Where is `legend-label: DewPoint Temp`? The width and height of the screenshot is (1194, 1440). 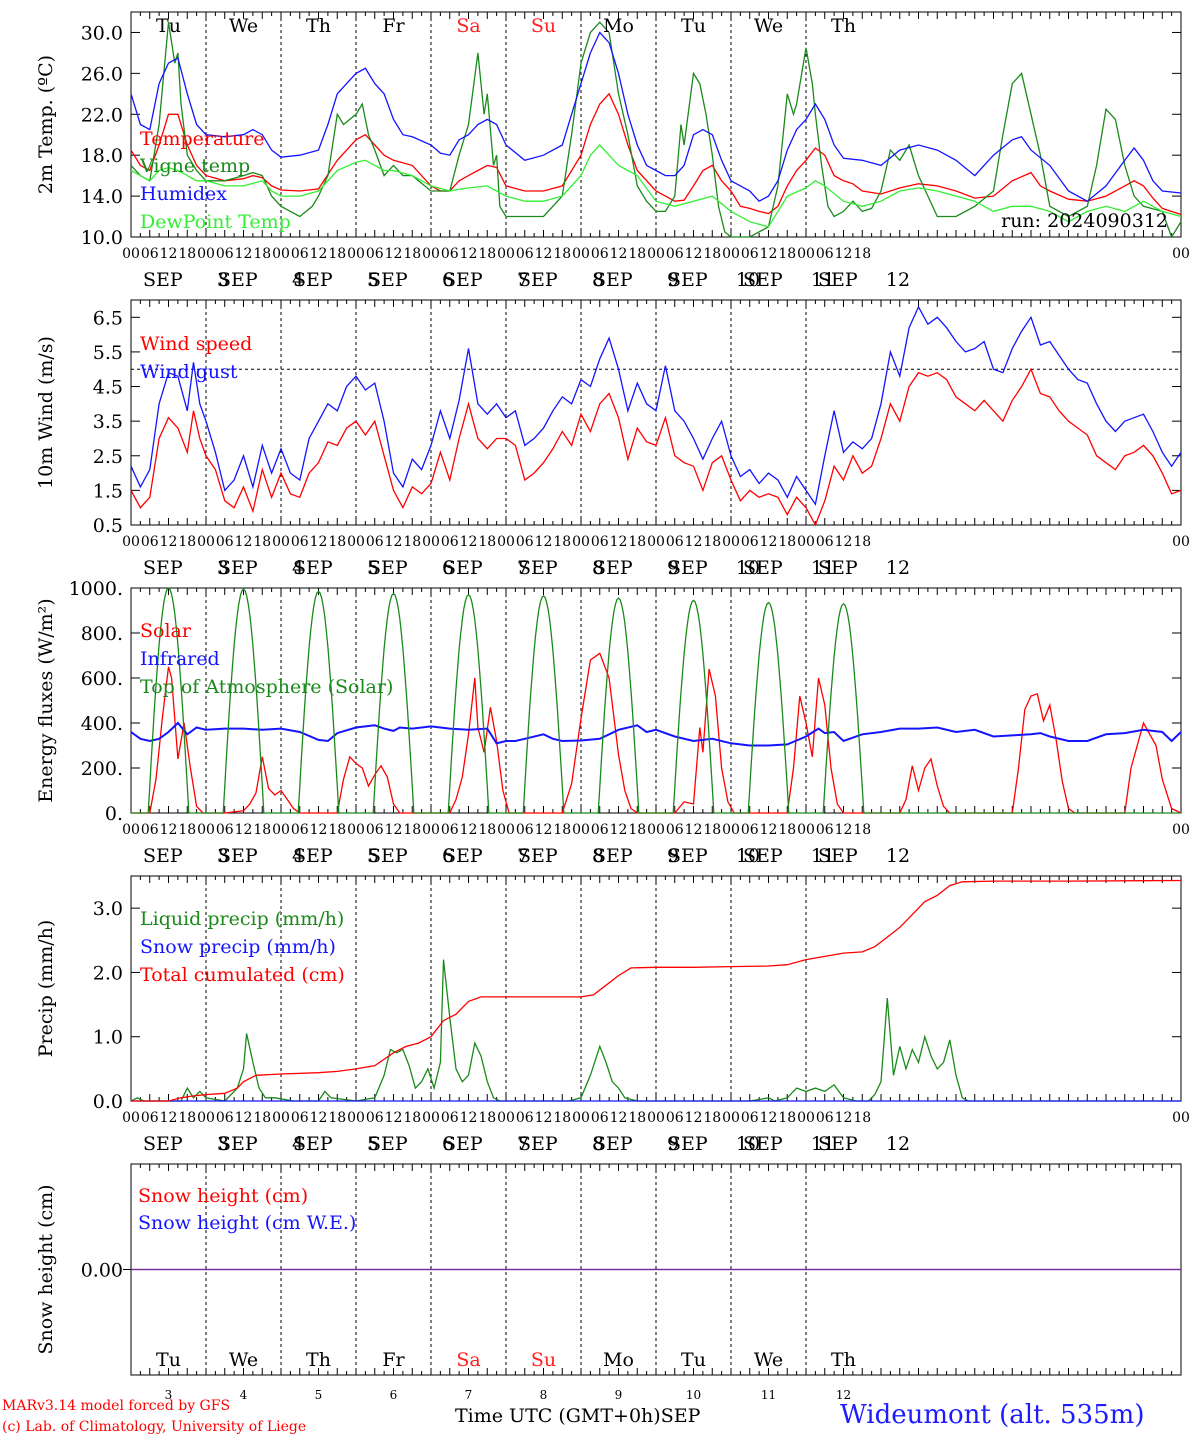 legend-label: DewPoint Temp is located at coordinates (215, 222).